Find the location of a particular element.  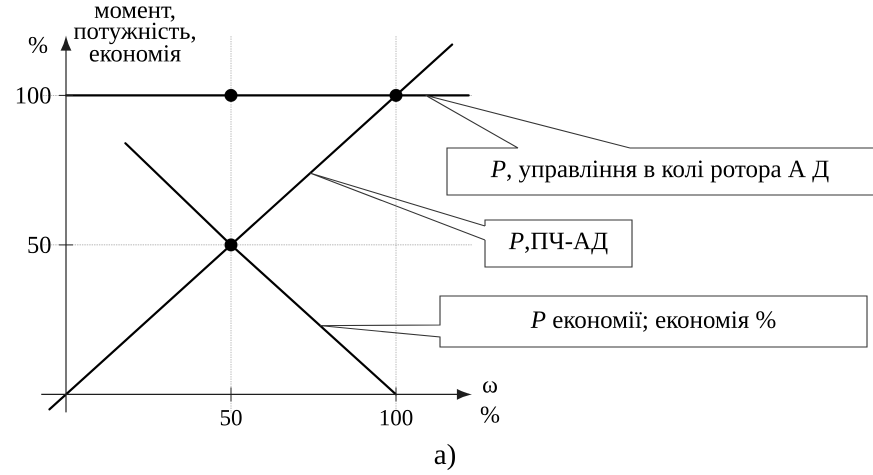

annotation: % is located at coordinates (38, 45).